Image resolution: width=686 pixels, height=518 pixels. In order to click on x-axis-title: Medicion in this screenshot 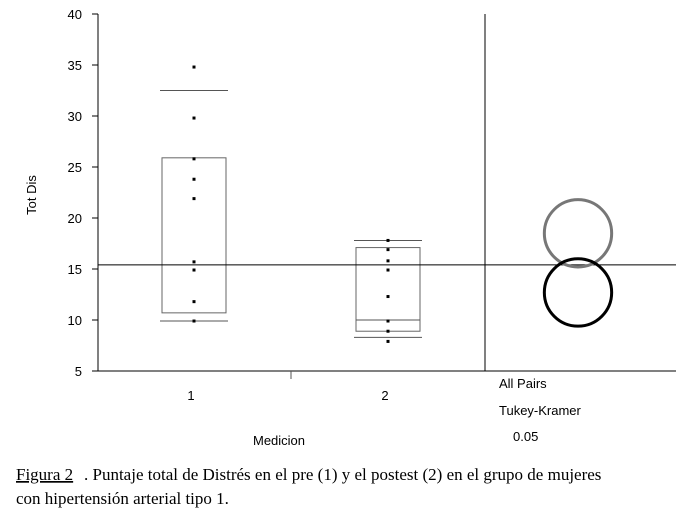, I will do `click(279, 440)`.